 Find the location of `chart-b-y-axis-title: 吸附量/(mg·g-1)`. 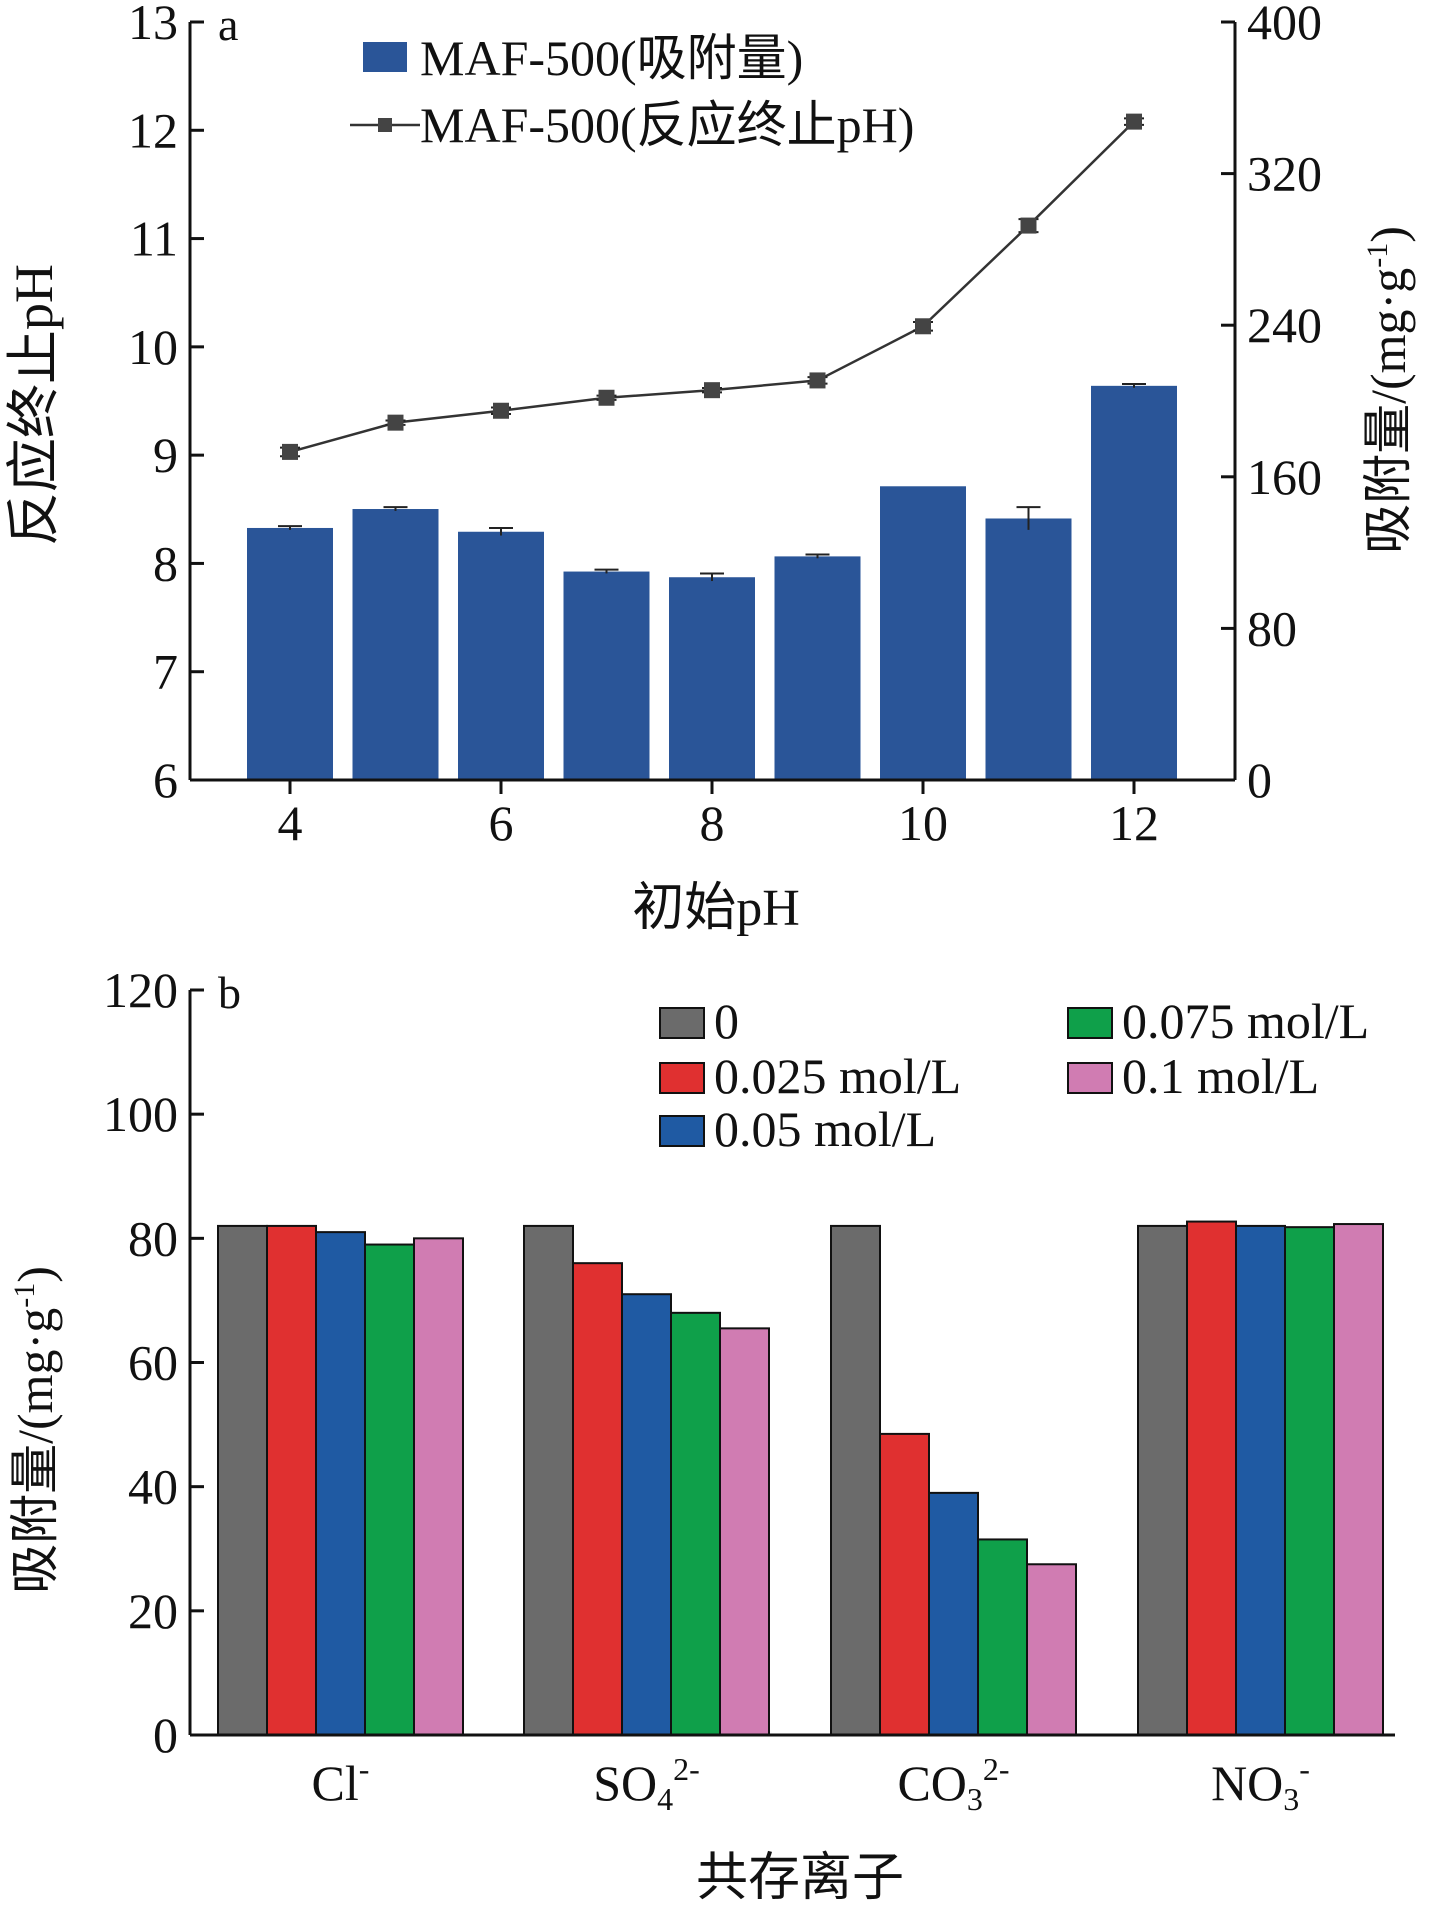

chart-b-y-axis-title: 吸附量/(mg·g-1) is located at coordinates (35, 1430).